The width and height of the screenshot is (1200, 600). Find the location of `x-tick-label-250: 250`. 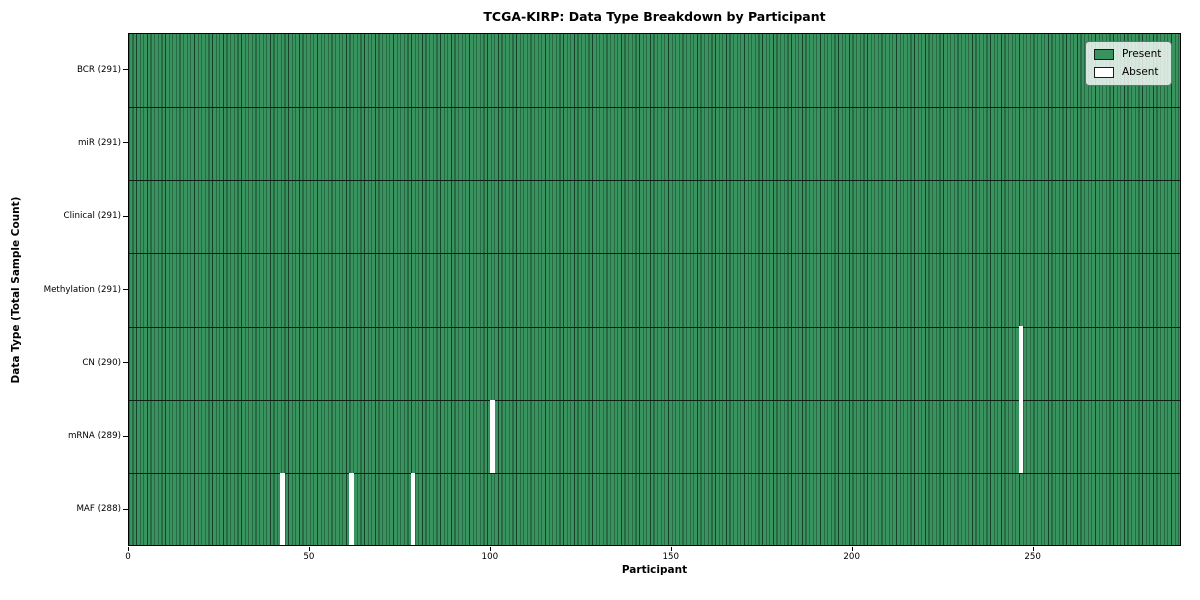

x-tick-label-250: 250 is located at coordinates (1032, 557).